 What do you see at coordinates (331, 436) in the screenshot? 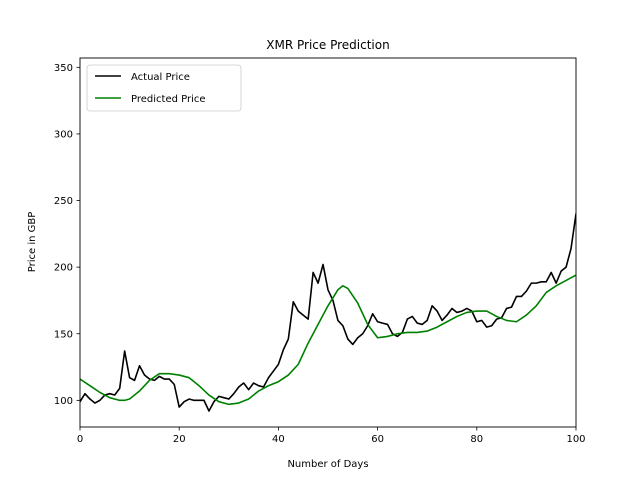
I see `x-axis: 0 20 40 60 80 100` at bounding box center [331, 436].